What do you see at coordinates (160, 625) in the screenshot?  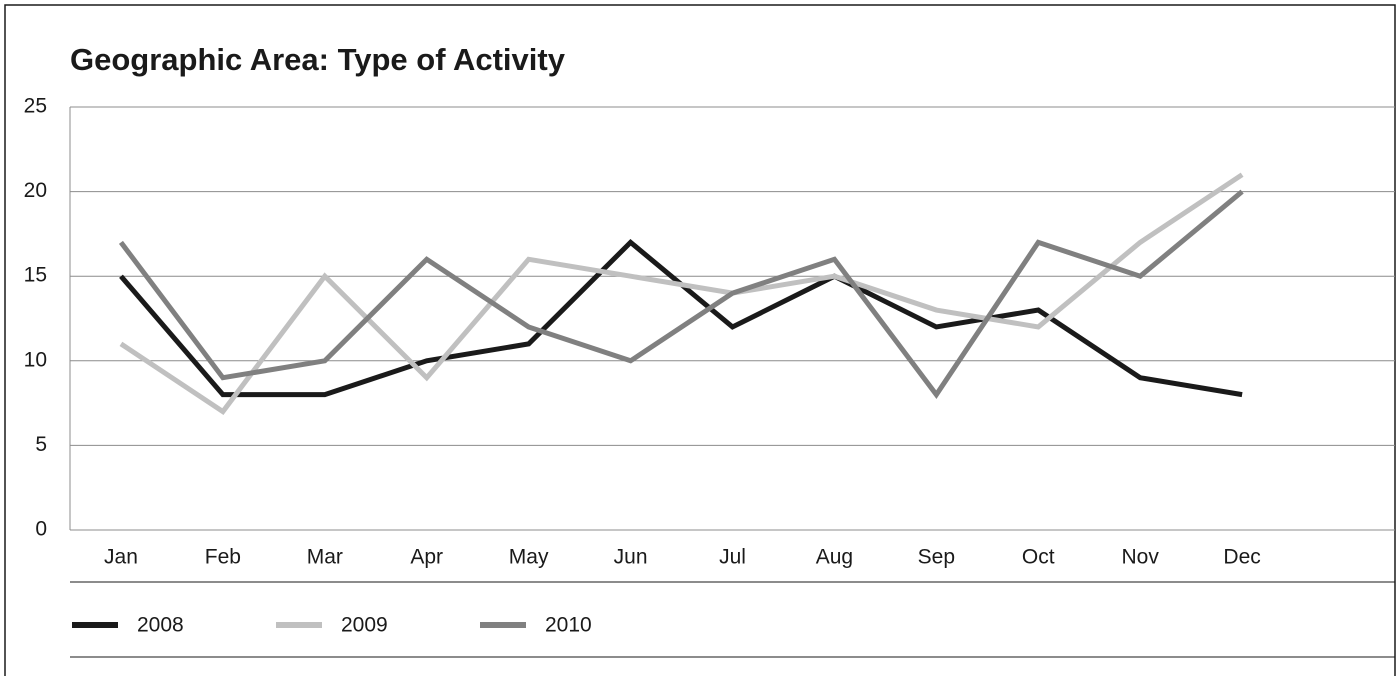 I see `legend-label: 2008` at bounding box center [160, 625].